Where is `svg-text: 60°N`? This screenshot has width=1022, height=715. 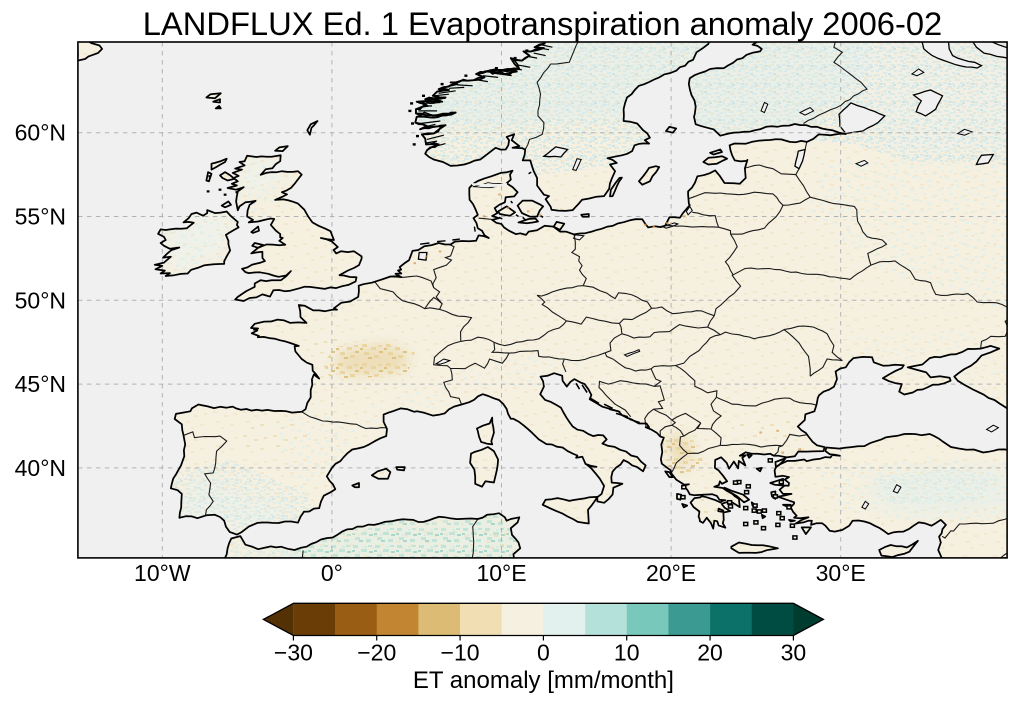 svg-text: 60°N is located at coordinates (40, 133).